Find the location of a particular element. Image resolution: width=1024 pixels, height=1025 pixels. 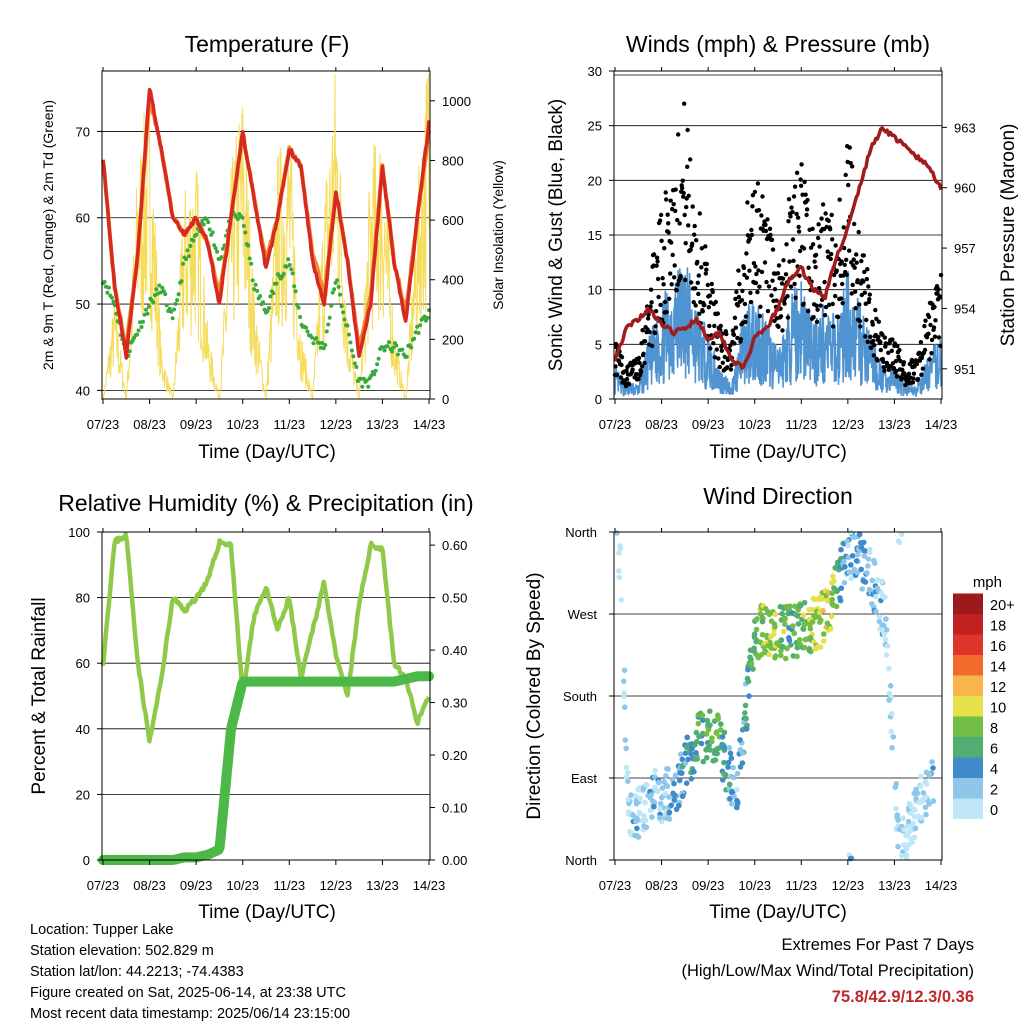

temperature-ylabel-right: Solar Insolation (Yellow) is located at coordinates (498, 235).